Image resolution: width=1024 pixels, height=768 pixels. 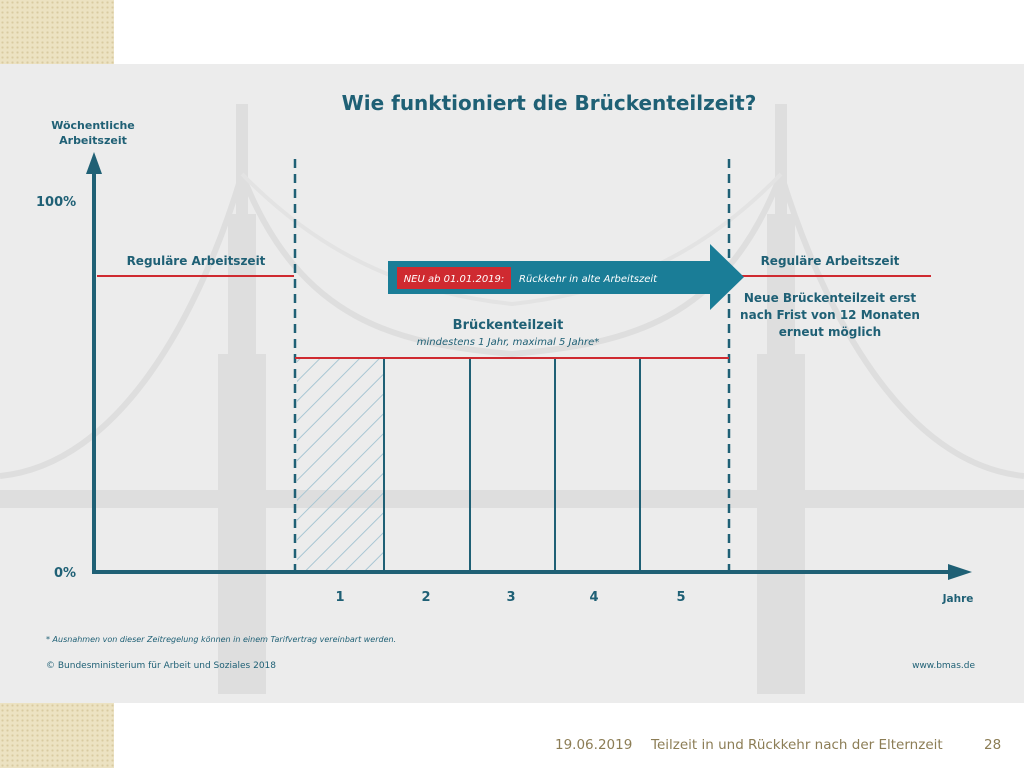 What do you see at coordinates (943, 666) in the screenshot?
I see `website: www.bmas.de` at bounding box center [943, 666].